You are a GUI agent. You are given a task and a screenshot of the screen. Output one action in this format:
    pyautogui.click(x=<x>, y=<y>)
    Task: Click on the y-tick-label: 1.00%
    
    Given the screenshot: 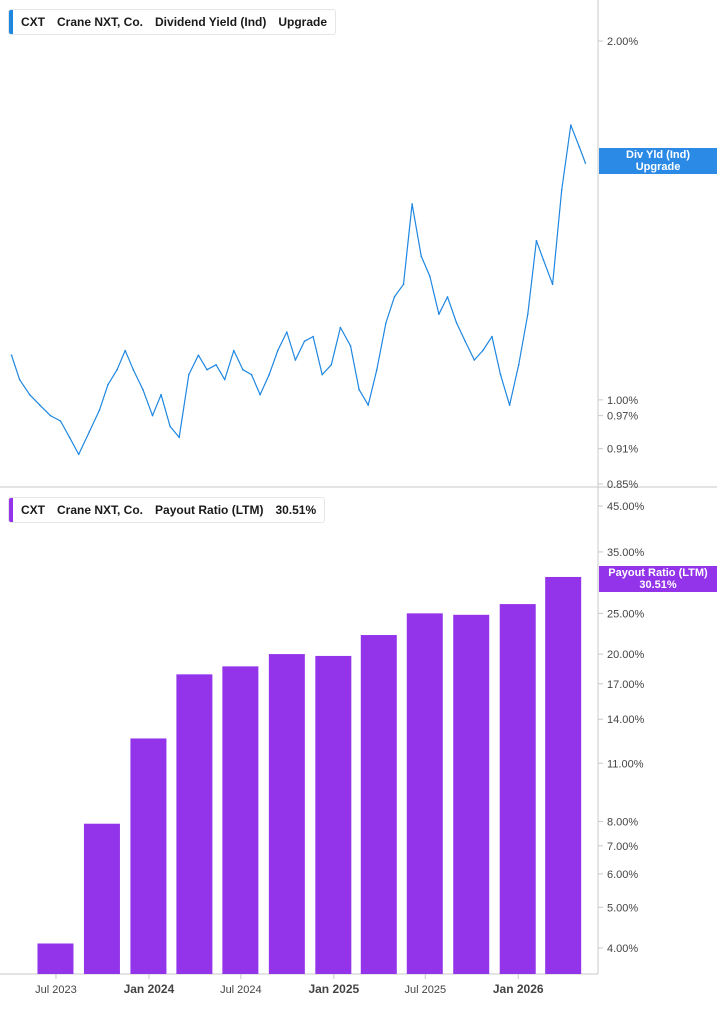 What is the action you would take?
    pyautogui.click(x=622, y=401)
    